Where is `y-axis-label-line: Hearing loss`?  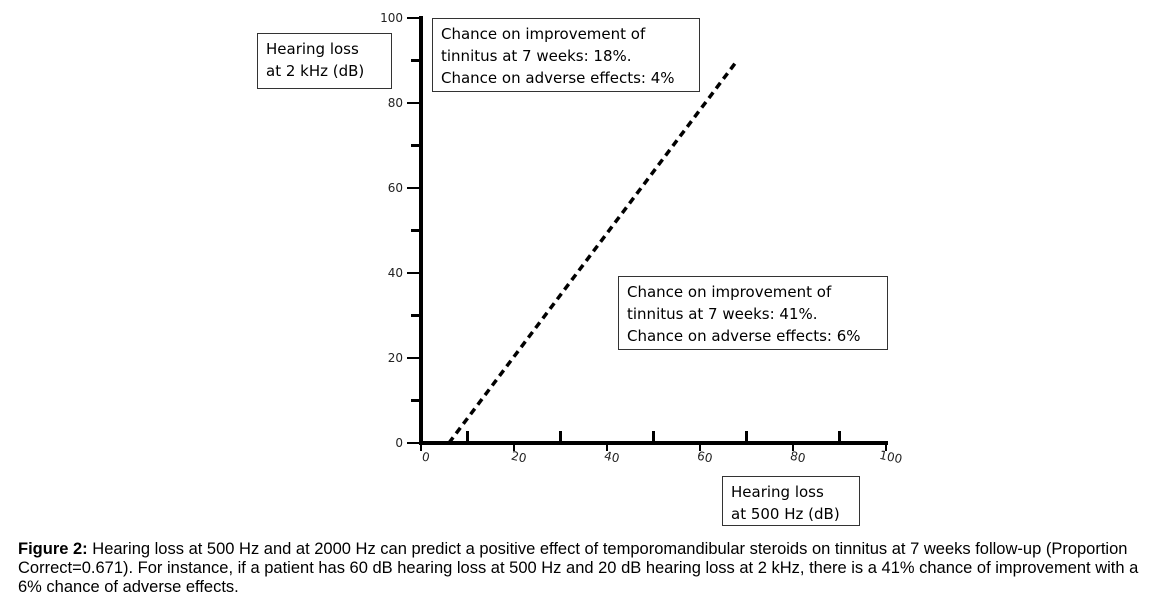
y-axis-label-line: Hearing loss is located at coordinates (312, 49).